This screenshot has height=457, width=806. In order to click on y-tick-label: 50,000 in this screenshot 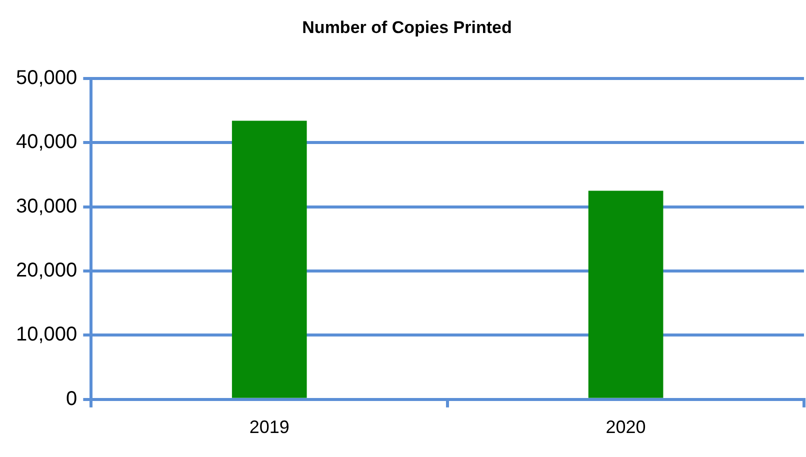, I will do `click(47, 77)`.